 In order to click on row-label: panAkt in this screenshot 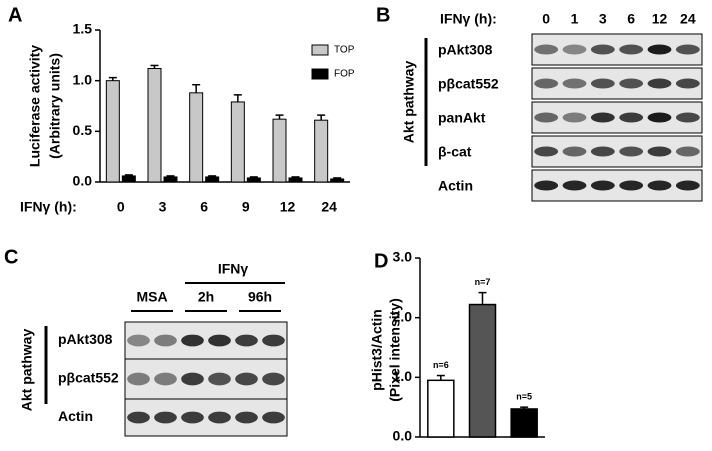, I will do `click(462, 118)`.